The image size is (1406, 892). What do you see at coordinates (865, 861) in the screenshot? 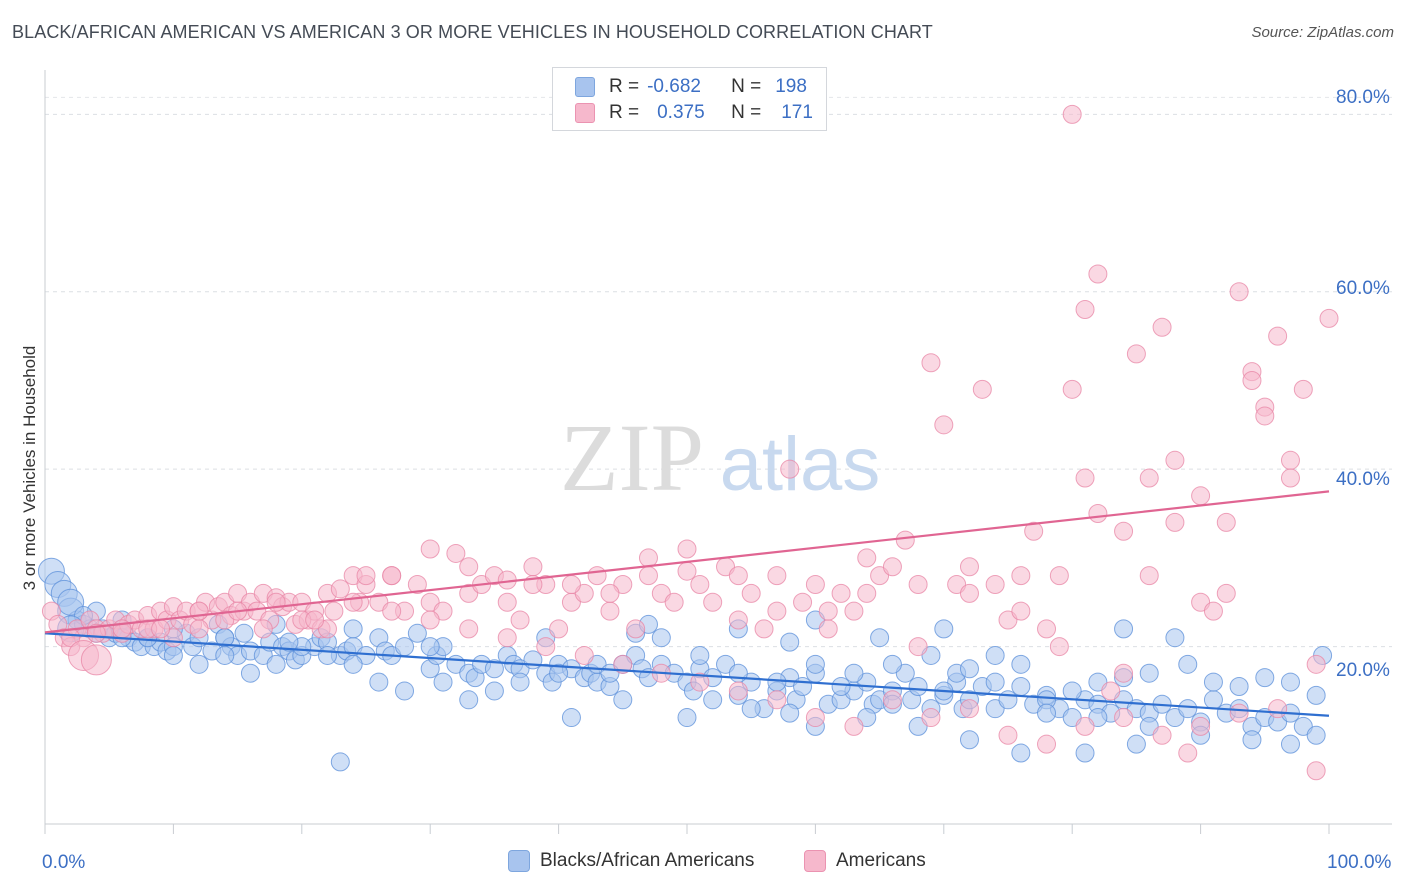
I see `legend-item-americans: Americans` at bounding box center [865, 861].